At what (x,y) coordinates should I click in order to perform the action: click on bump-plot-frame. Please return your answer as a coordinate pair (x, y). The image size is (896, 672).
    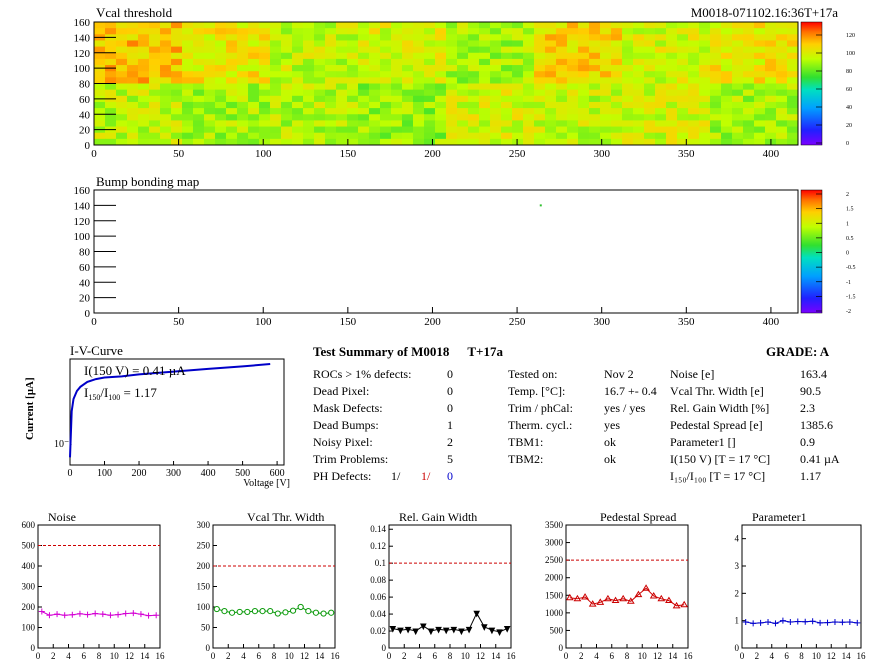
    Looking at the image, I should click on (446, 251).